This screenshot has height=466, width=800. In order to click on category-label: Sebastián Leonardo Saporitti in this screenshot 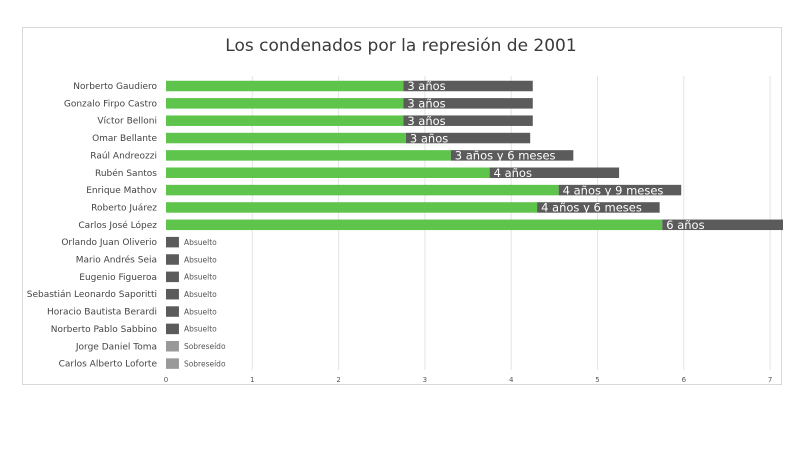, I will do `click(92, 295)`.